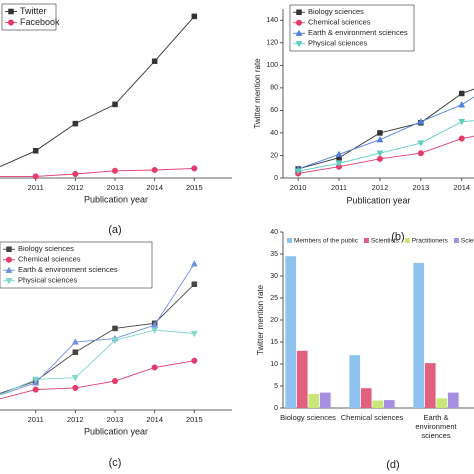 The image size is (474, 474). What do you see at coordinates (339, 22) in the screenshot?
I see `legend-label: Chemical sciences` at bounding box center [339, 22].